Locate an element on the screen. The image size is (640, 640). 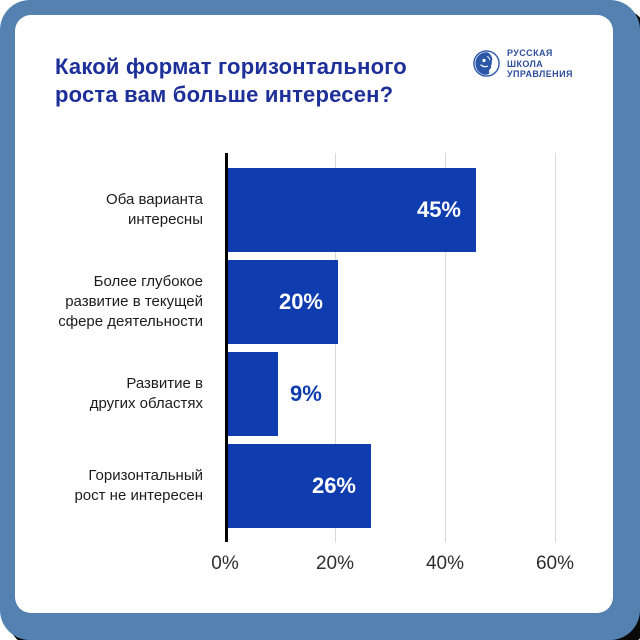
bar: 20% is located at coordinates (283, 302).